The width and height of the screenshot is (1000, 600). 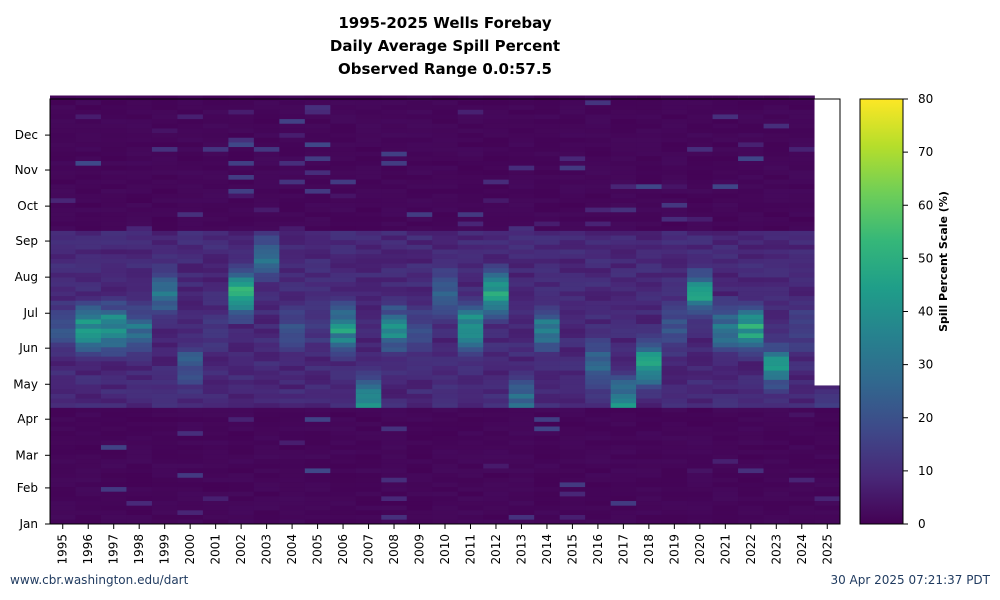 What do you see at coordinates (114, 549) in the screenshot?
I see `x-tick-label: 1997` at bounding box center [114, 549].